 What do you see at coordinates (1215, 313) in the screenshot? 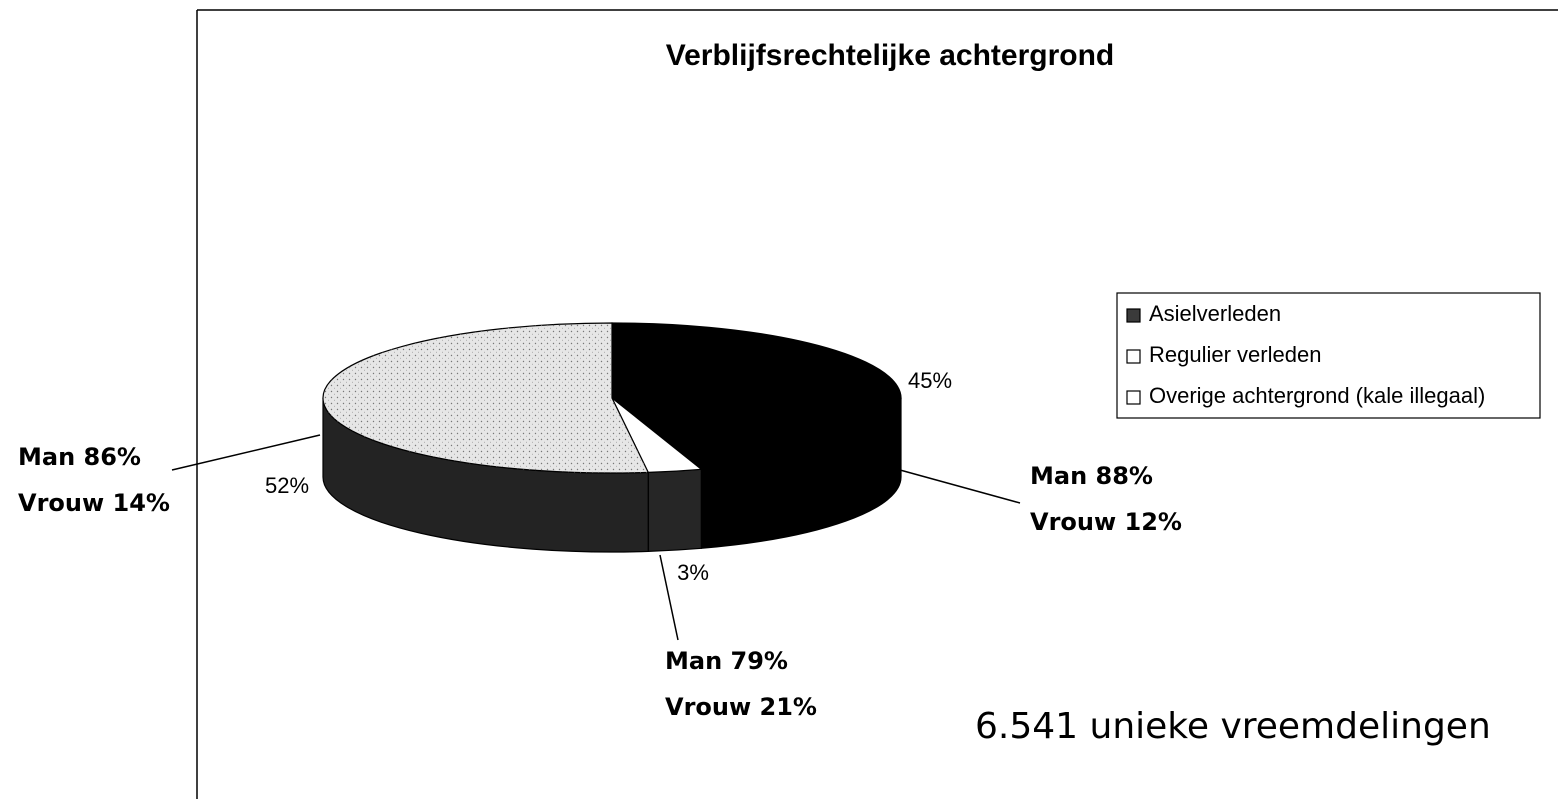
I see `legend-label: Asielverleden` at bounding box center [1215, 313].